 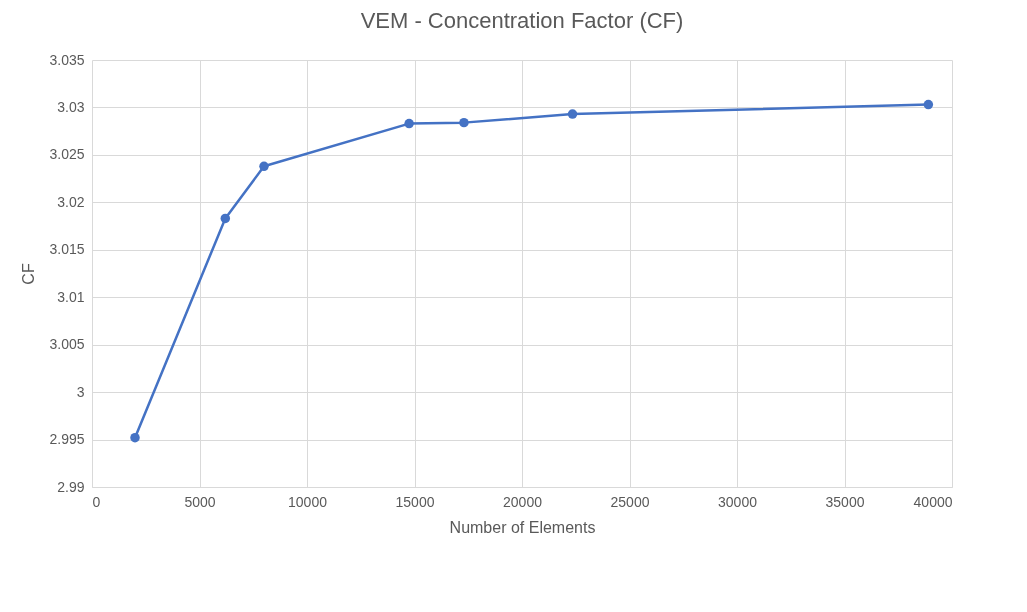 I want to click on x-tick-label: 35000, so click(x=845, y=501).